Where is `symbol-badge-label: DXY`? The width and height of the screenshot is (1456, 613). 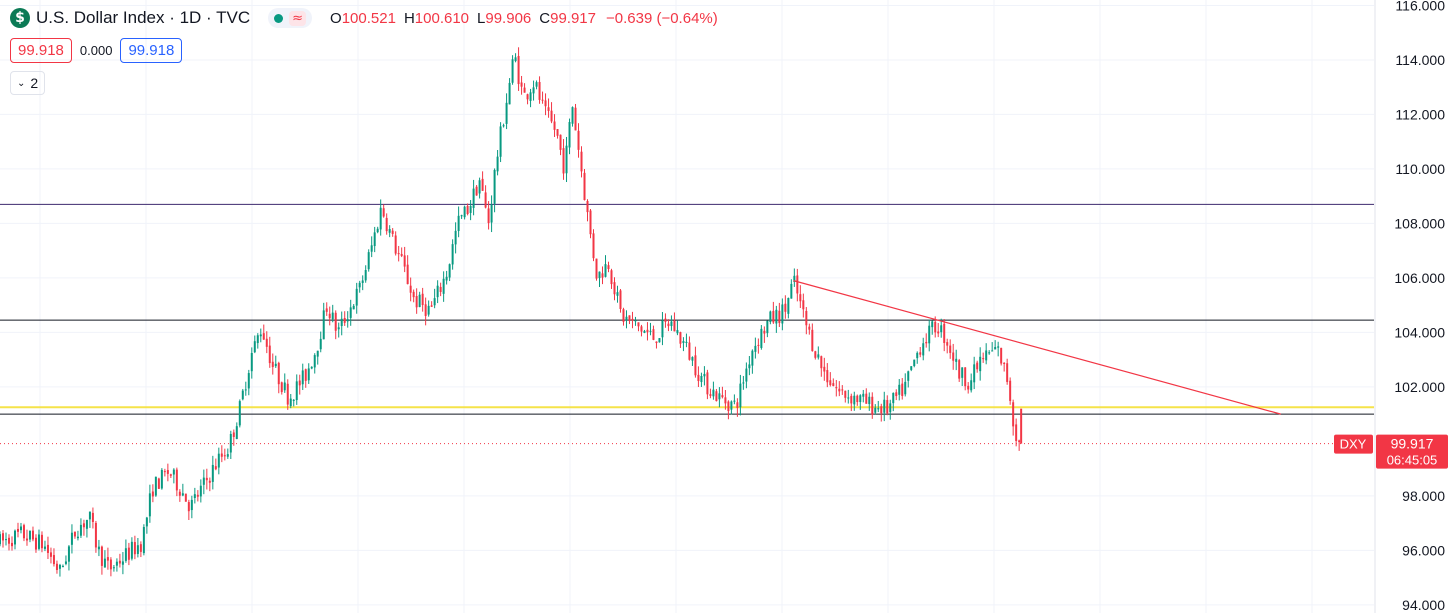 symbol-badge-label: DXY is located at coordinates (1353, 444).